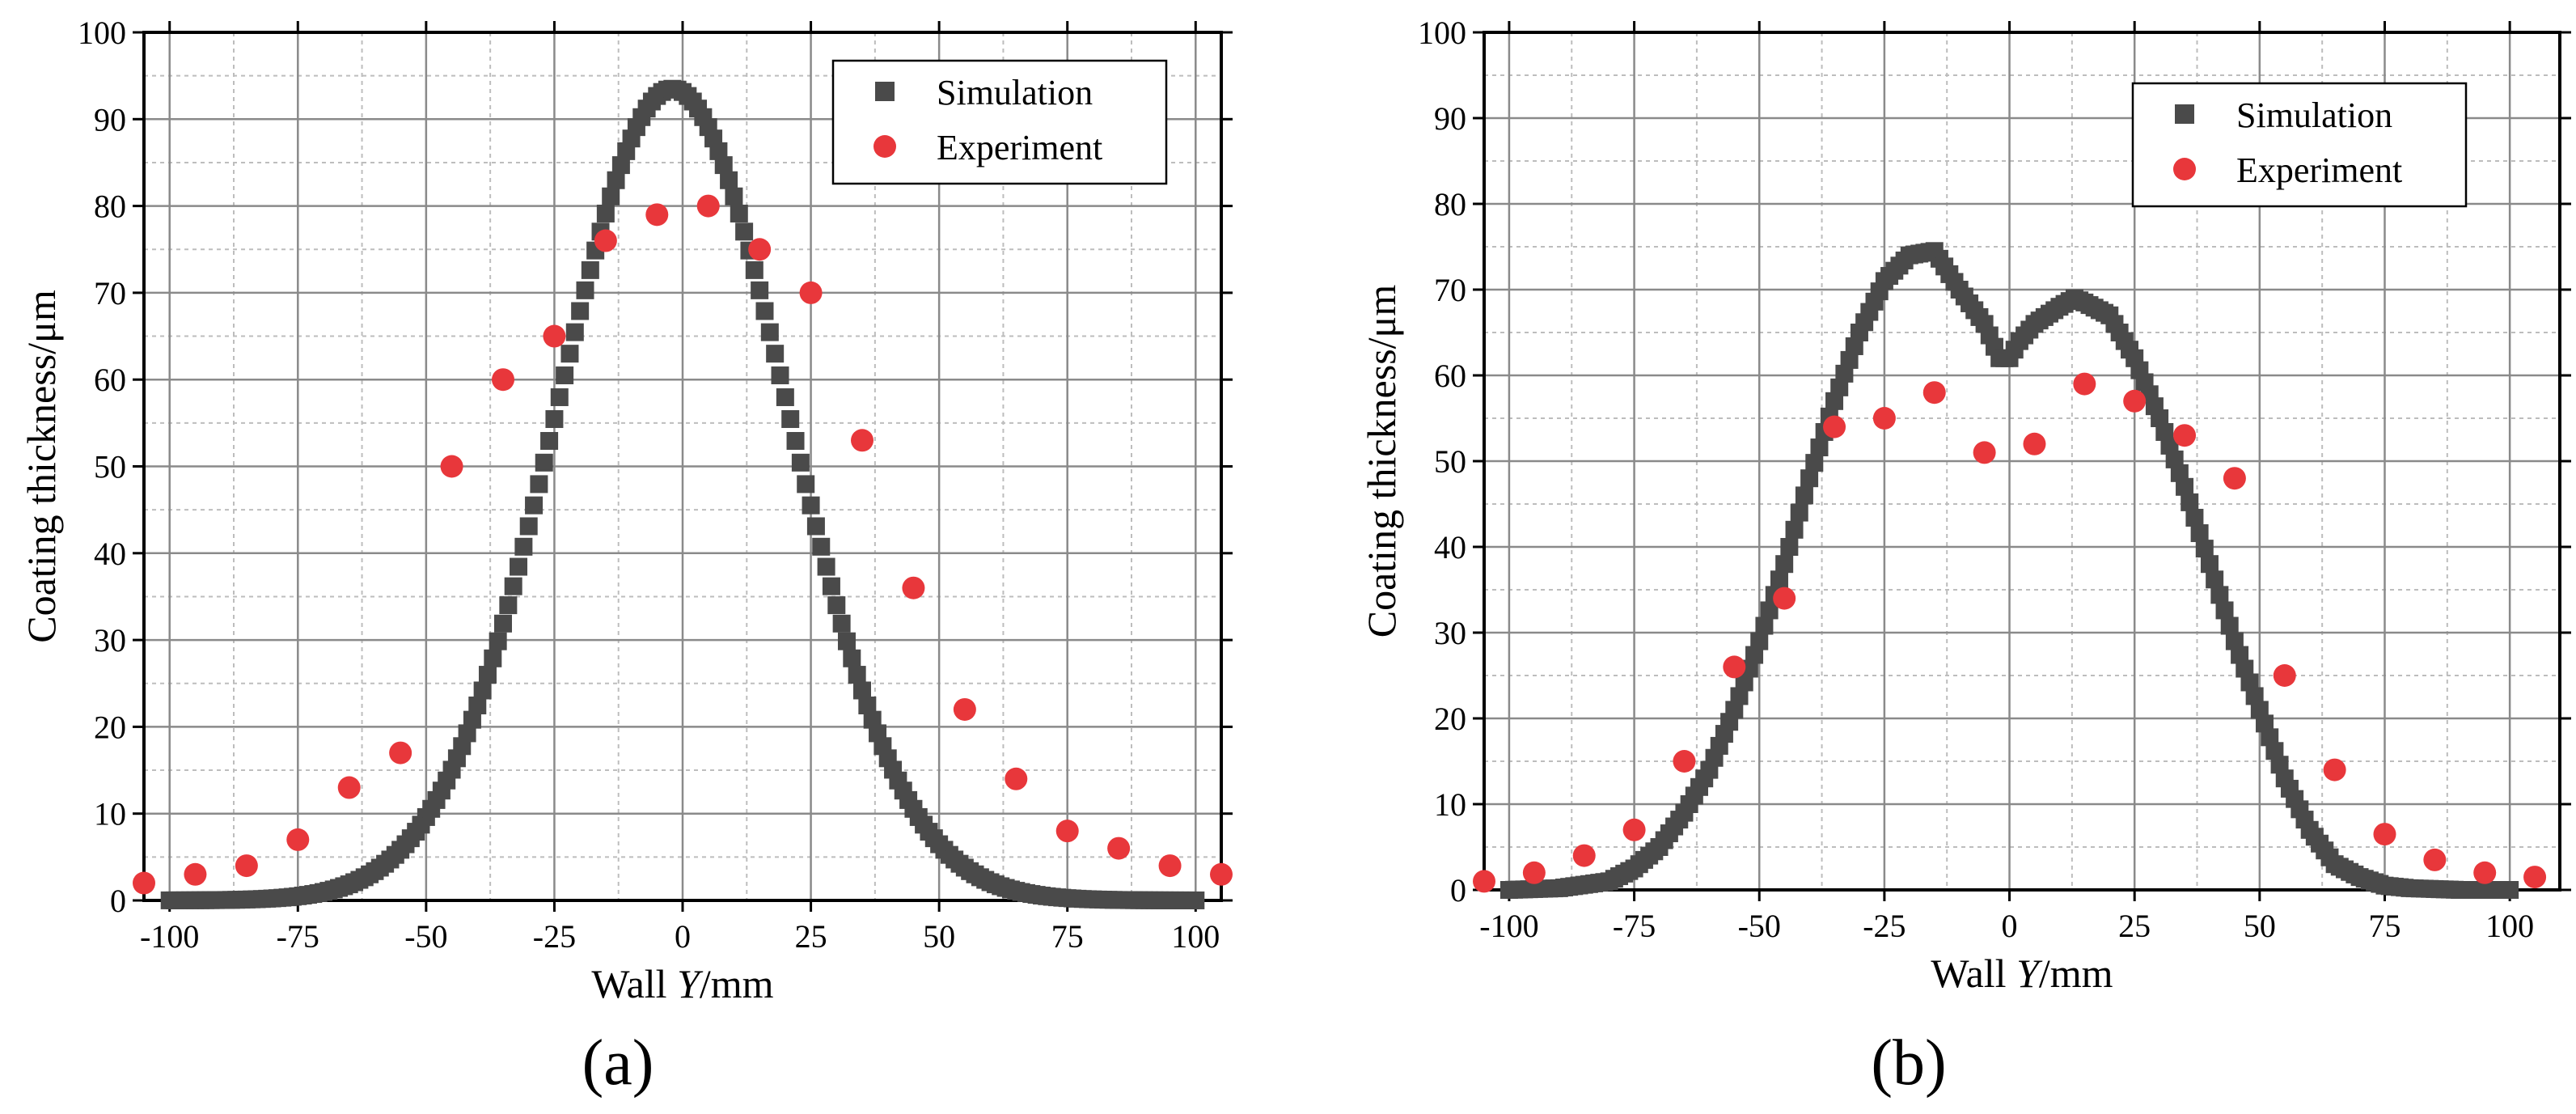 This screenshot has width=2576, height=1114. Describe the element at coordinates (1974, 973) in the screenshot. I see `x-axis-title-prefix: Wall` at that location.